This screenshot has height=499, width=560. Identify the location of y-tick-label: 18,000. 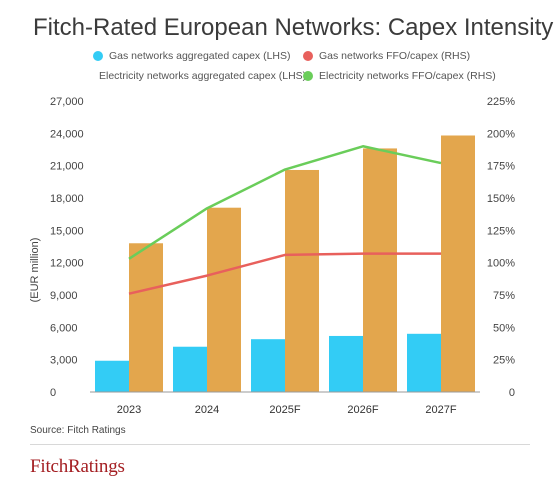
(67, 199).